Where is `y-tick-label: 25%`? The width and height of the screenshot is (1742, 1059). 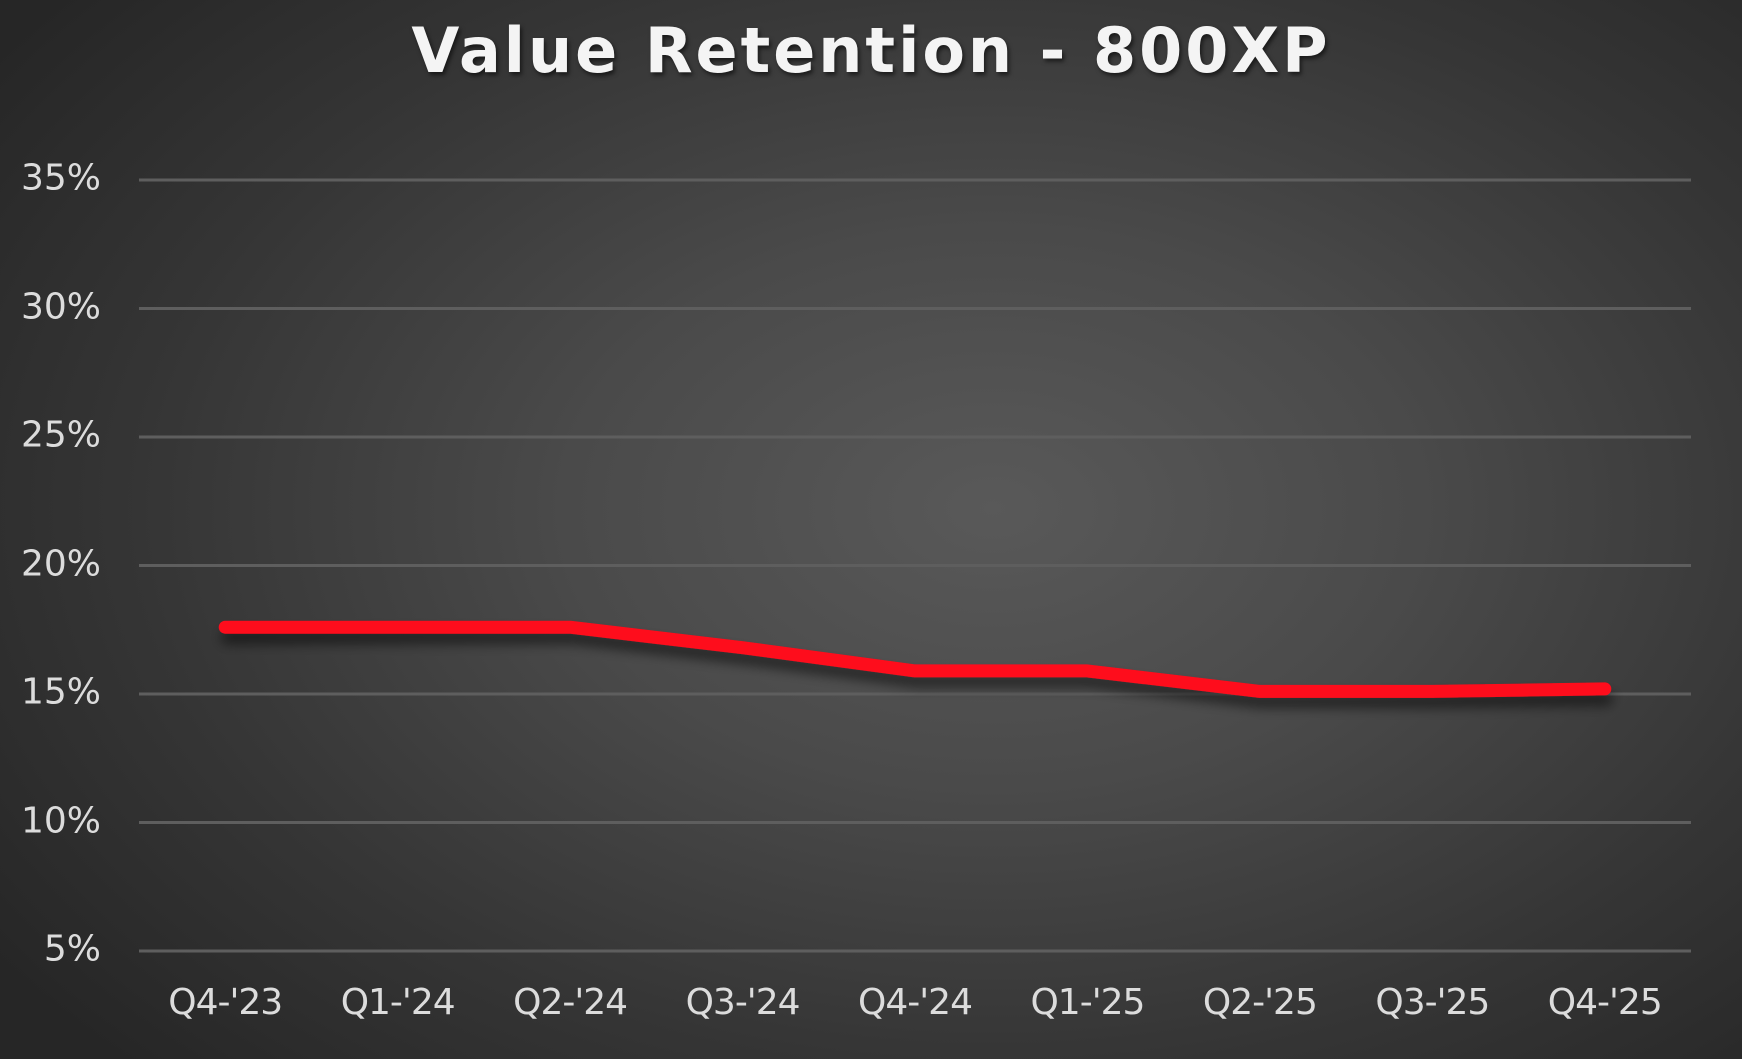 y-tick-label: 25% is located at coordinates (60, 435).